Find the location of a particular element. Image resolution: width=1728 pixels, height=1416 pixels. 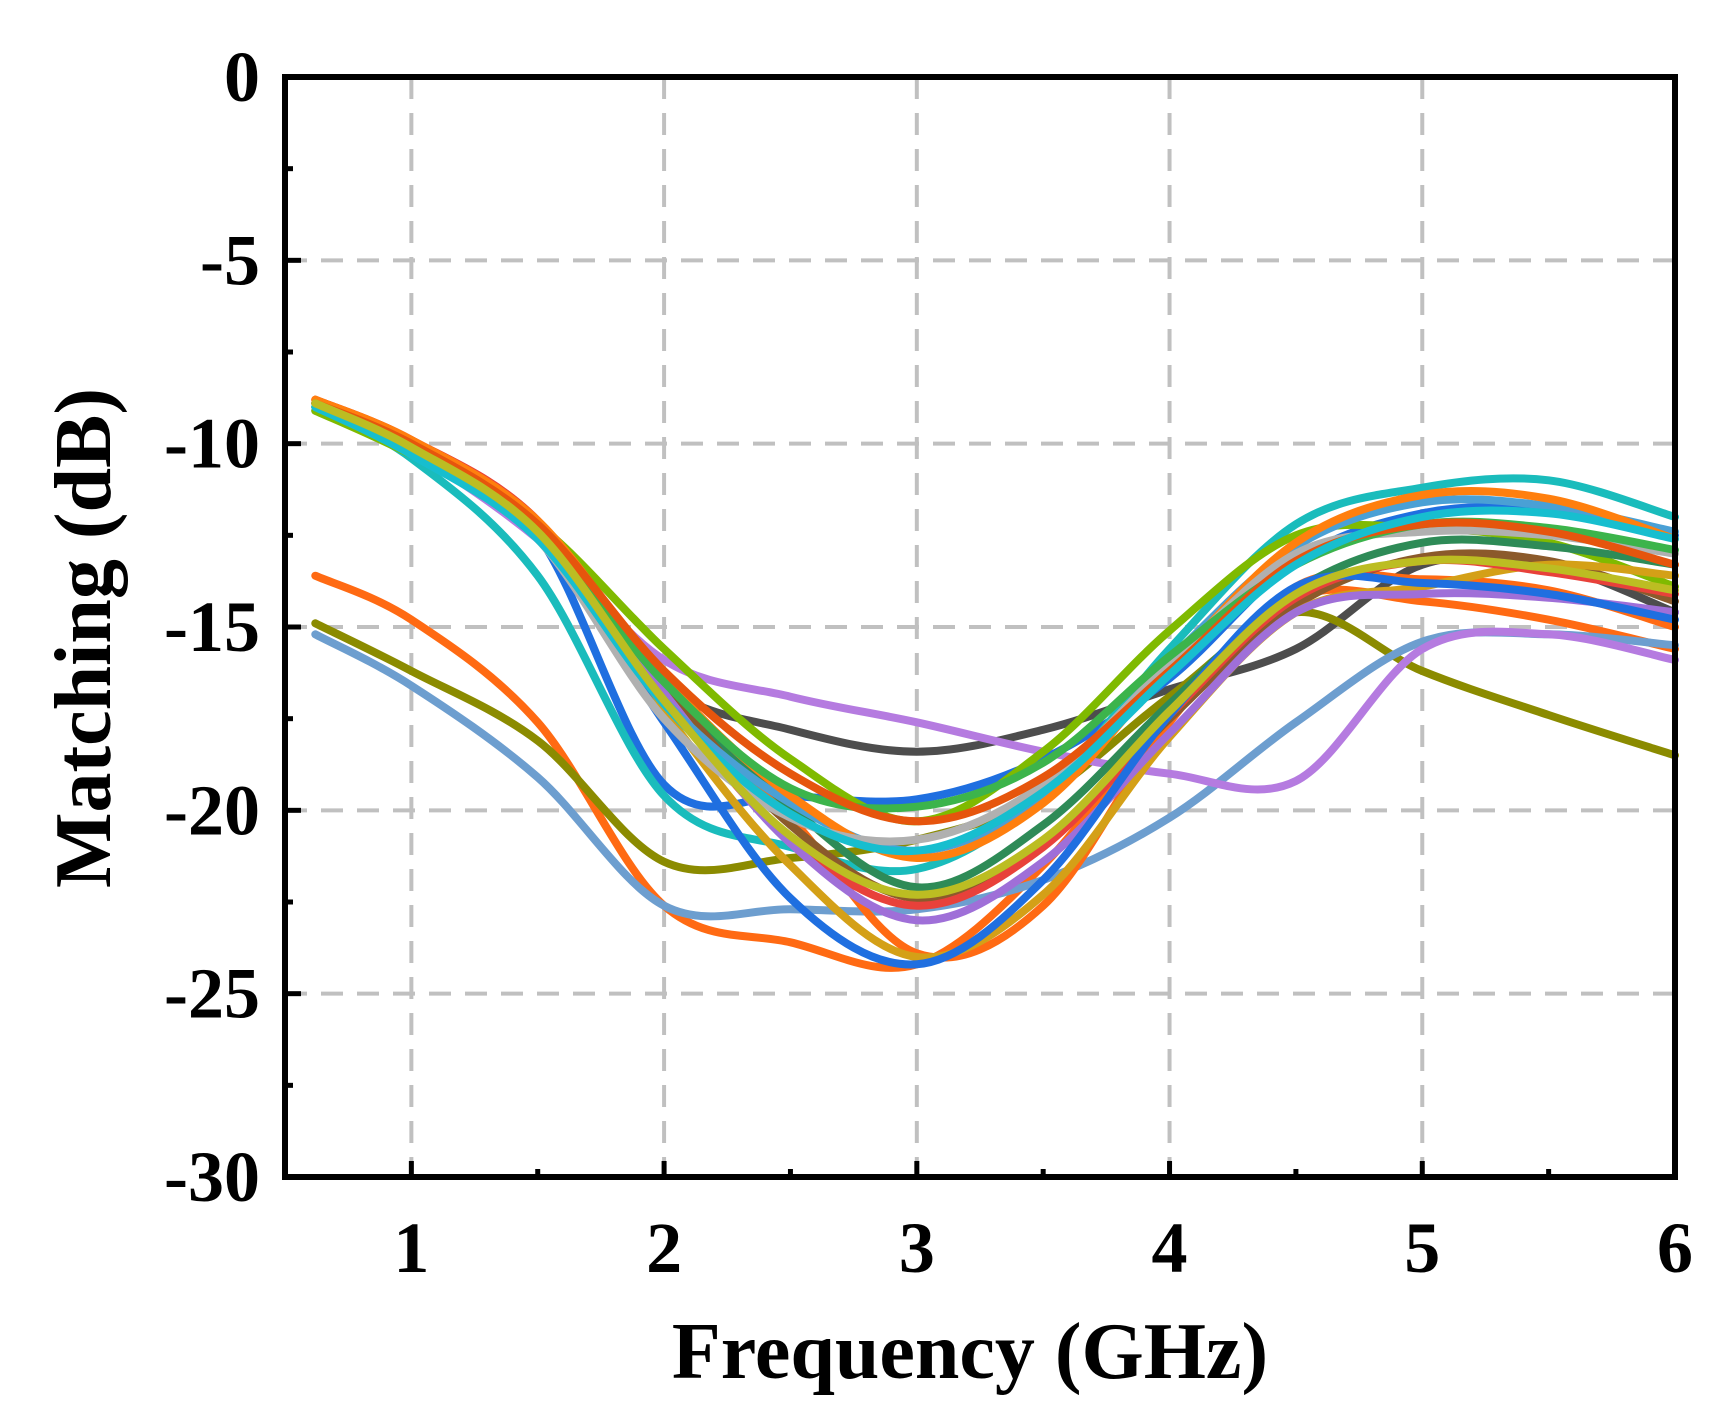

x-tick-label: 1 is located at coordinates (411, 1248).